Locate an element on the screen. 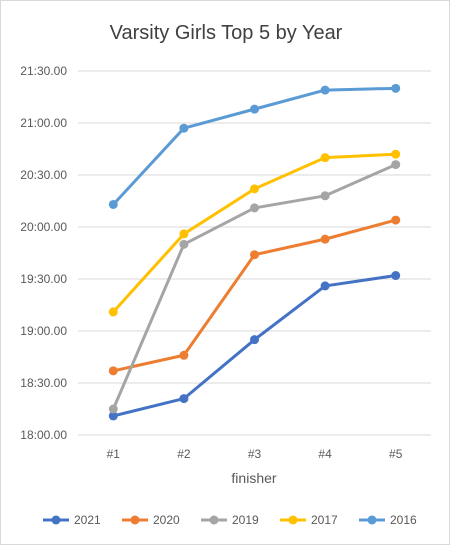 This screenshot has width=450, height=546. legend-label: 2019 is located at coordinates (245, 520).